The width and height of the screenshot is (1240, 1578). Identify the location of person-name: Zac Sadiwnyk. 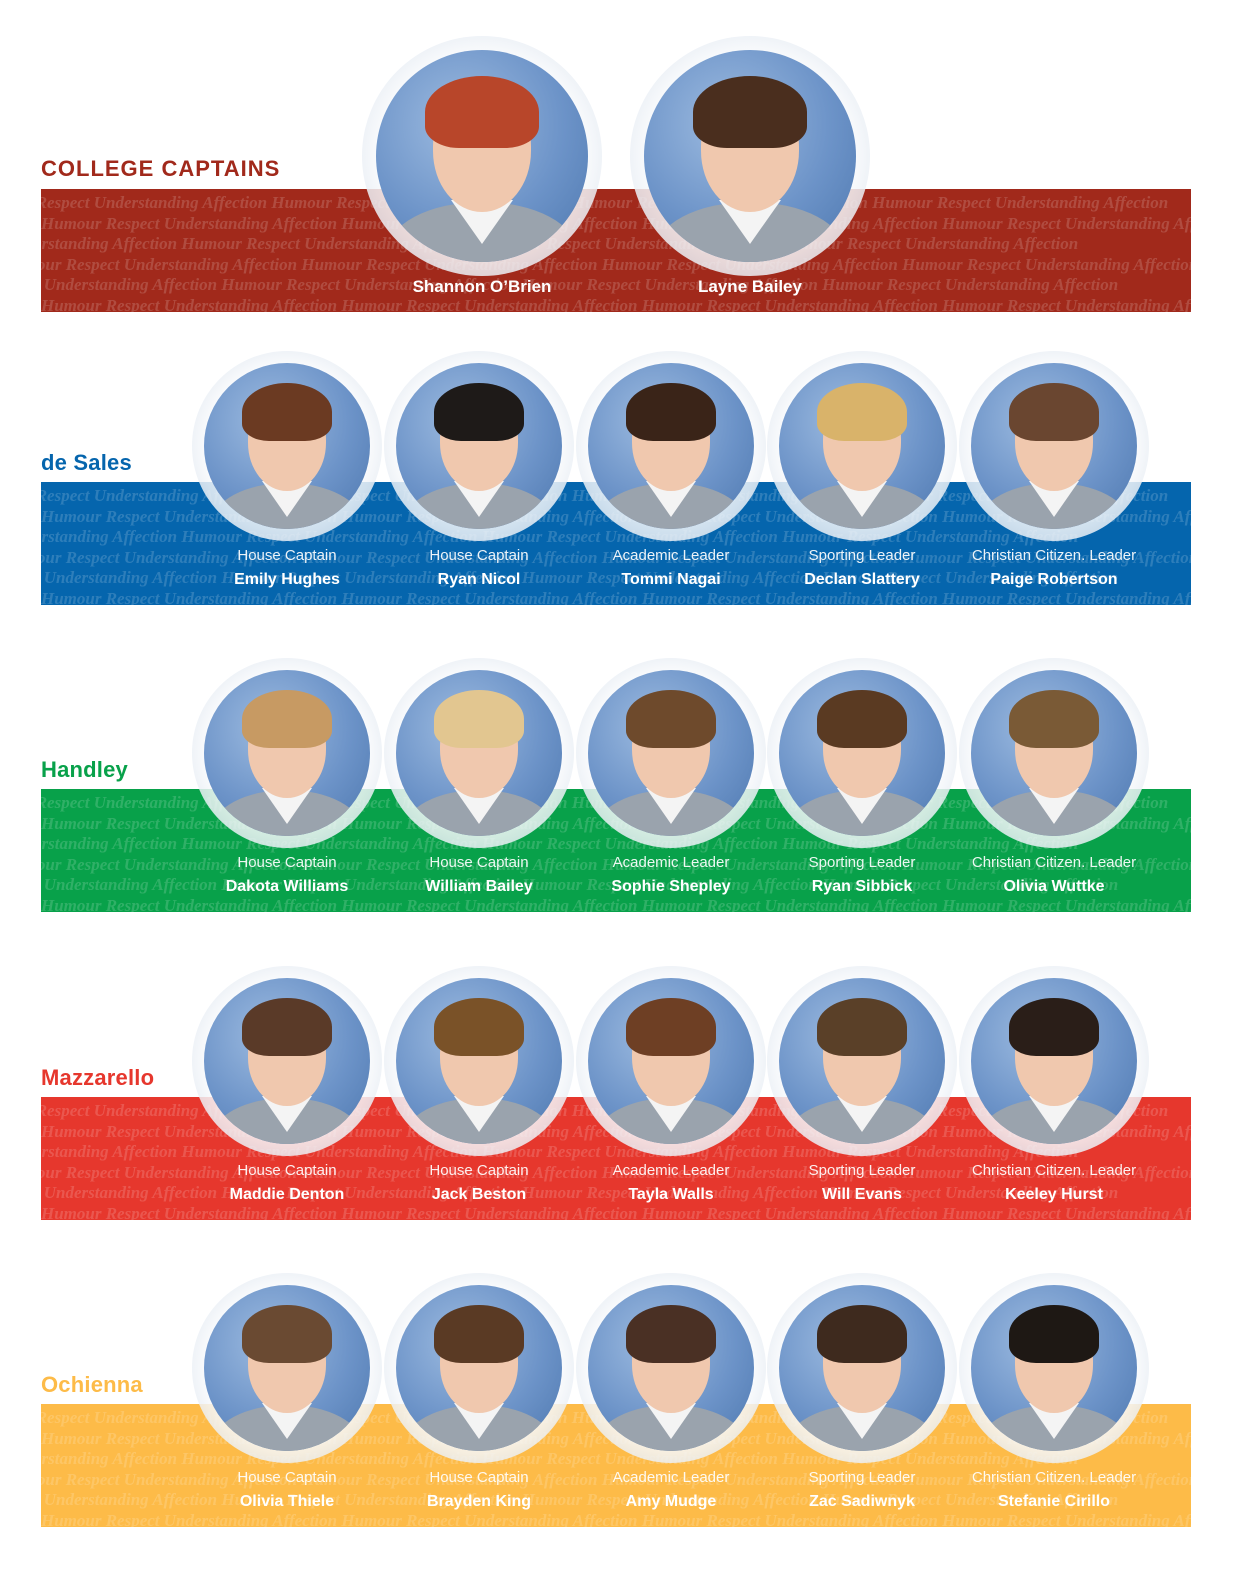
(862, 1501).